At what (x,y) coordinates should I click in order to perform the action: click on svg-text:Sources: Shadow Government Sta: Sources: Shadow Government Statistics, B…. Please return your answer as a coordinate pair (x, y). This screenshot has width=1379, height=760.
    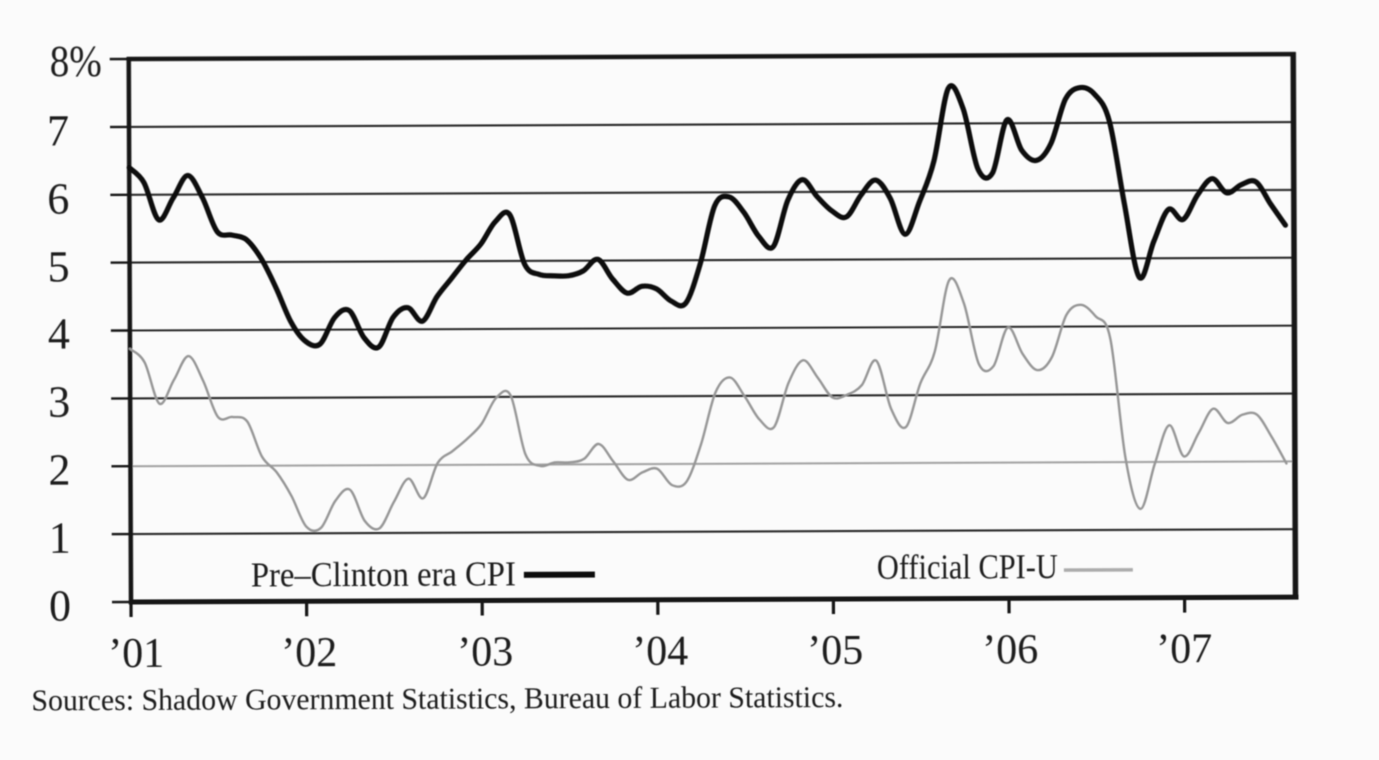
    Looking at the image, I should click on (437, 698).